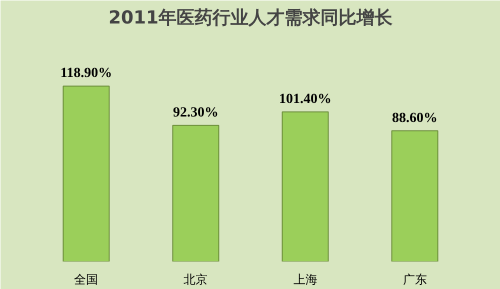  I want to click on x-tick-label: 广东, so click(414, 279).